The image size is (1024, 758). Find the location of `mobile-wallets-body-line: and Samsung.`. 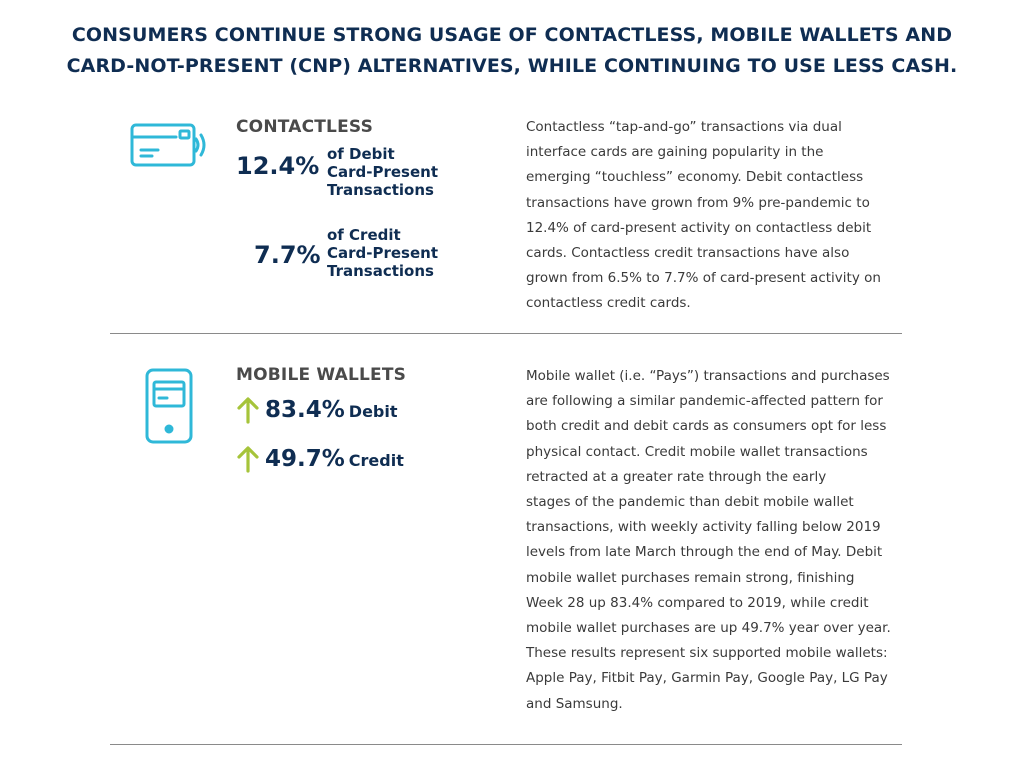

mobile-wallets-body-line: and Samsung. is located at coordinates (574, 703).